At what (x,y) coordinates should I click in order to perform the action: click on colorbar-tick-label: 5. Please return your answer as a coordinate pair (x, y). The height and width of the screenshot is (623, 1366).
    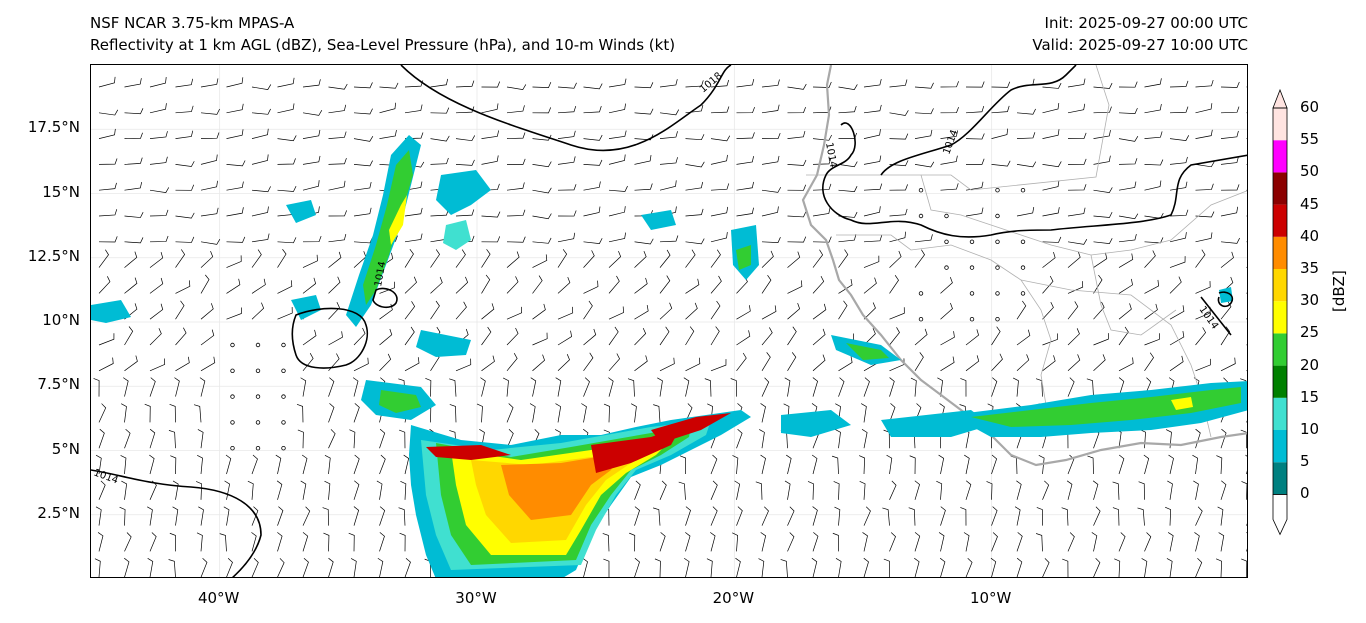
    Looking at the image, I should click on (1305, 461).